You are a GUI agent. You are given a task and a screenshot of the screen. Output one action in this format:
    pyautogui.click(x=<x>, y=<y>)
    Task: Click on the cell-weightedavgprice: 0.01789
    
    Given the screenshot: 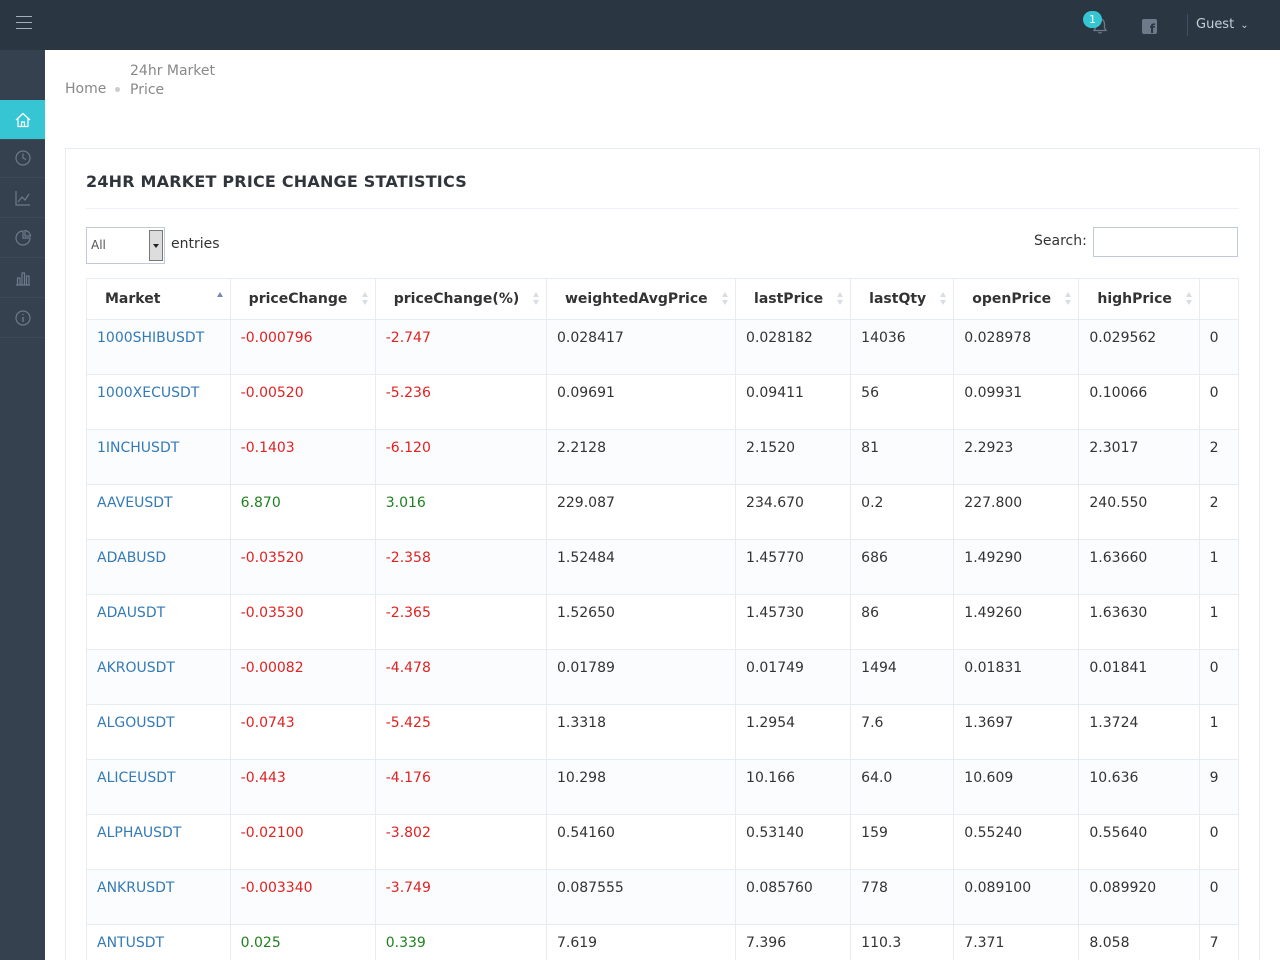 What is the action you would take?
    pyautogui.click(x=641, y=677)
    